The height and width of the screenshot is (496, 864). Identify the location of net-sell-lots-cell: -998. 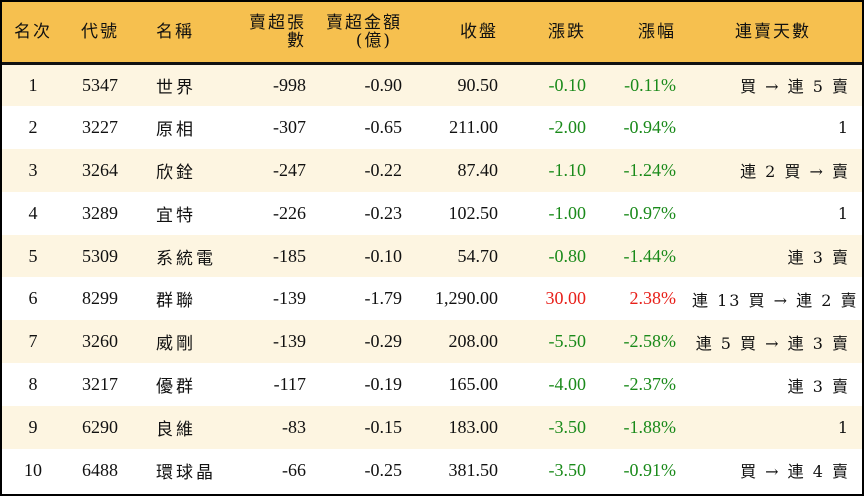
(289, 84).